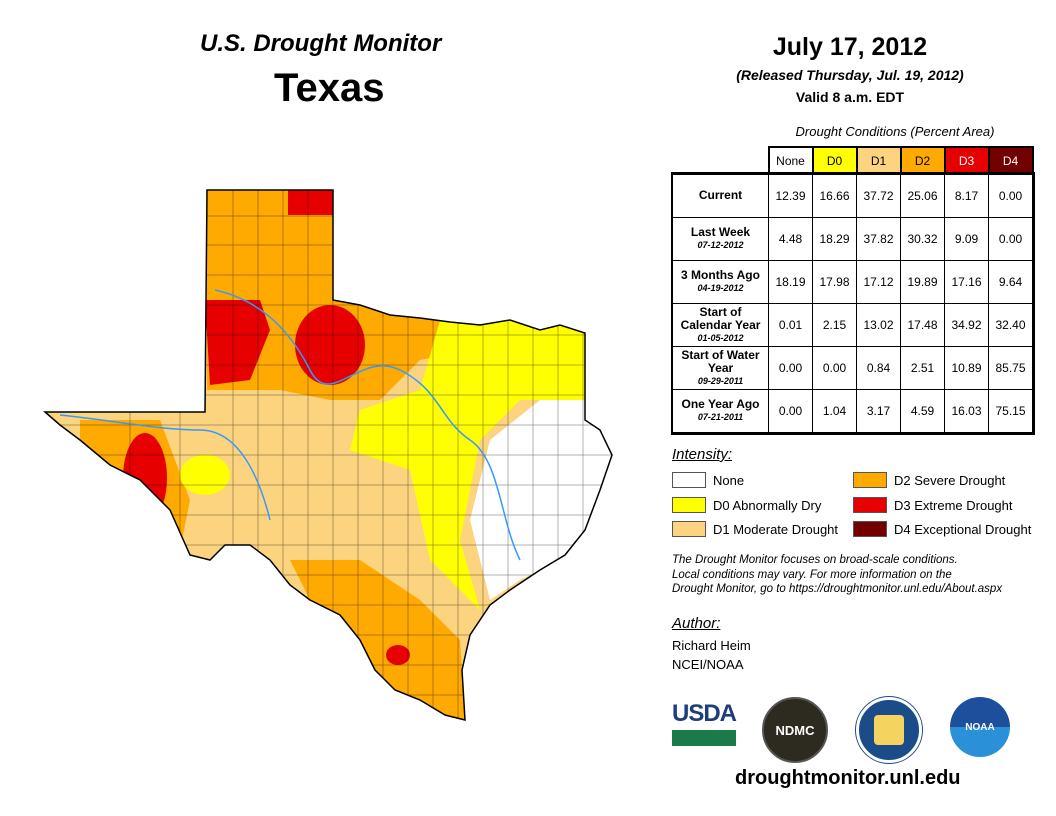 Image resolution: width=1056 pixels, height=816 pixels. Describe the element at coordinates (1010, 411) in the screenshot. I see `table-cell: 75.15` at that location.